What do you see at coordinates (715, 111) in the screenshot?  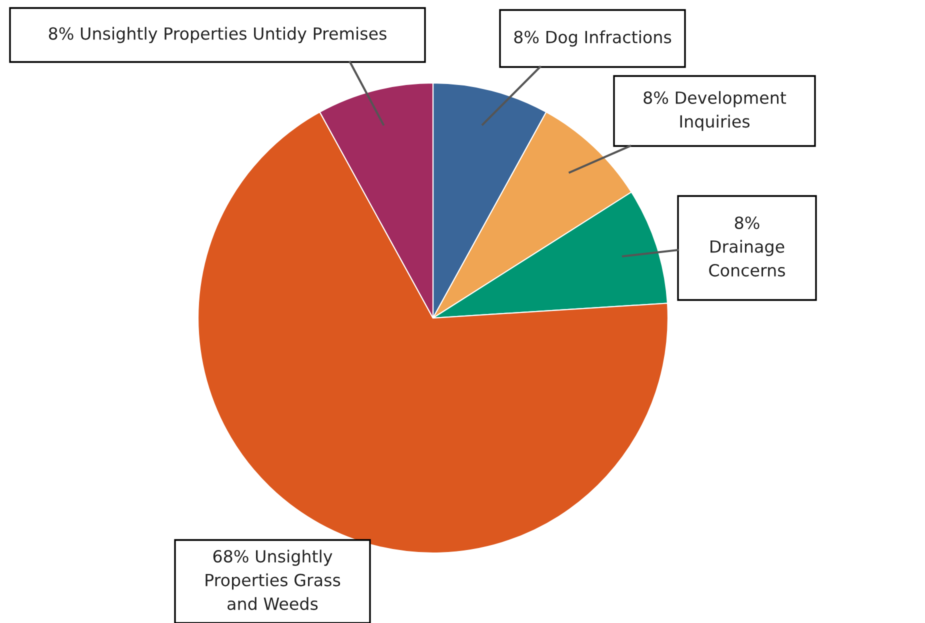 I see `slice-label: 8% Development Inquiries` at bounding box center [715, 111].